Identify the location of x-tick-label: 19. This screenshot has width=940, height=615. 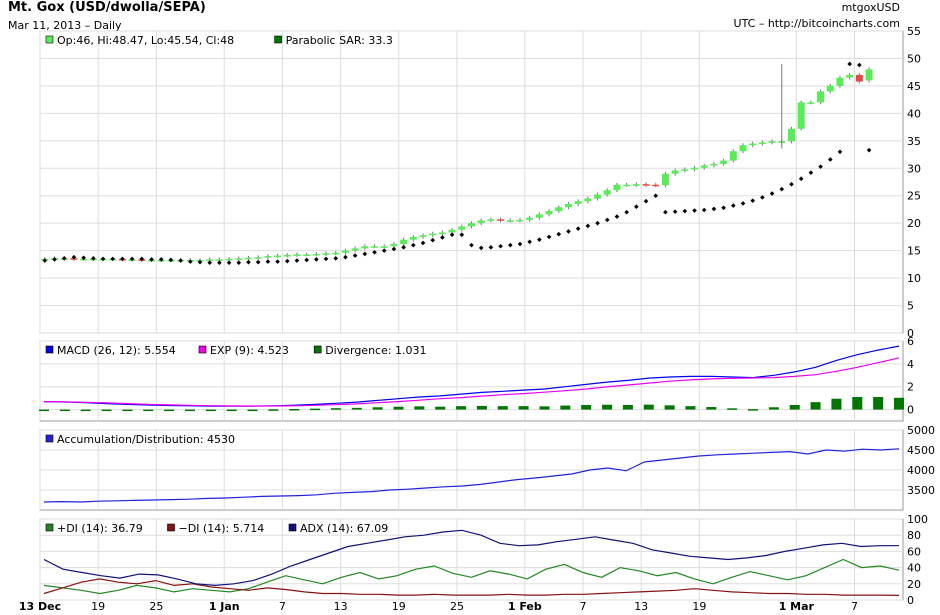
(699, 606).